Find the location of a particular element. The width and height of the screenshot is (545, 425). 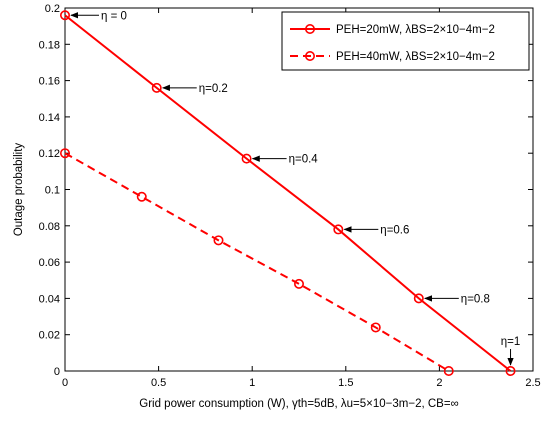

y-tick-label: 0.12 is located at coordinates (49, 154).